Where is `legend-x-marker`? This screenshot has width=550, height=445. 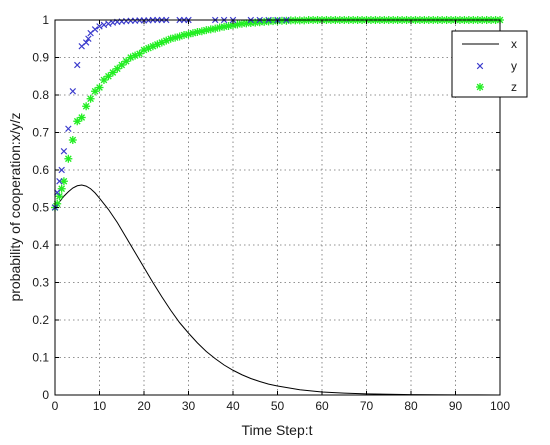 legend-x-marker is located at coordinates (480, 66).